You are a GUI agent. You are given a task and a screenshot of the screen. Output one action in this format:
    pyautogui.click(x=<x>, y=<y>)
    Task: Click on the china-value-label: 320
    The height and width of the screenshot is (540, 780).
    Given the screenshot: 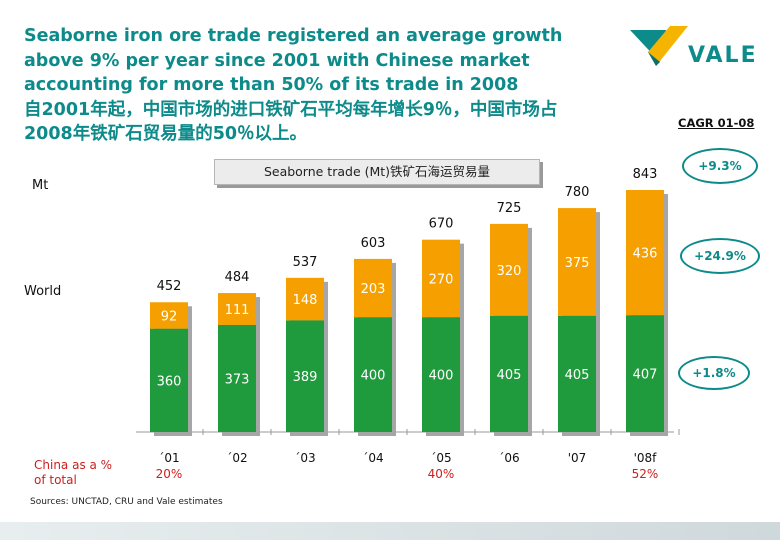 What is the action you would take?
    pyautogui.click(x=509, y=271)
    